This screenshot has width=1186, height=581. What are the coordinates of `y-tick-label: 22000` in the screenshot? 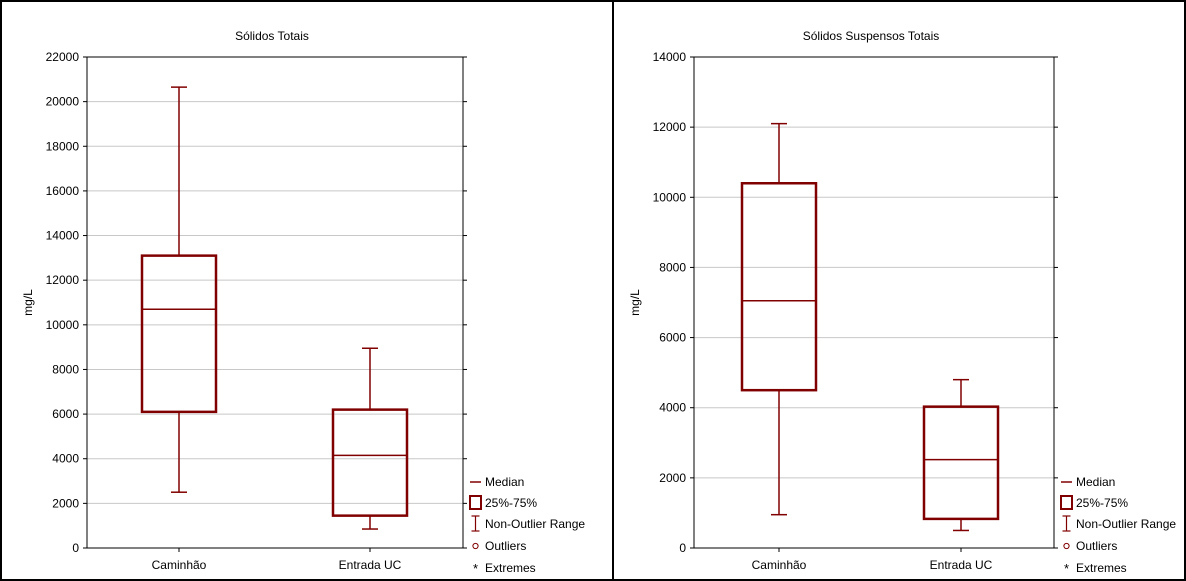 It's located at (63, 57).